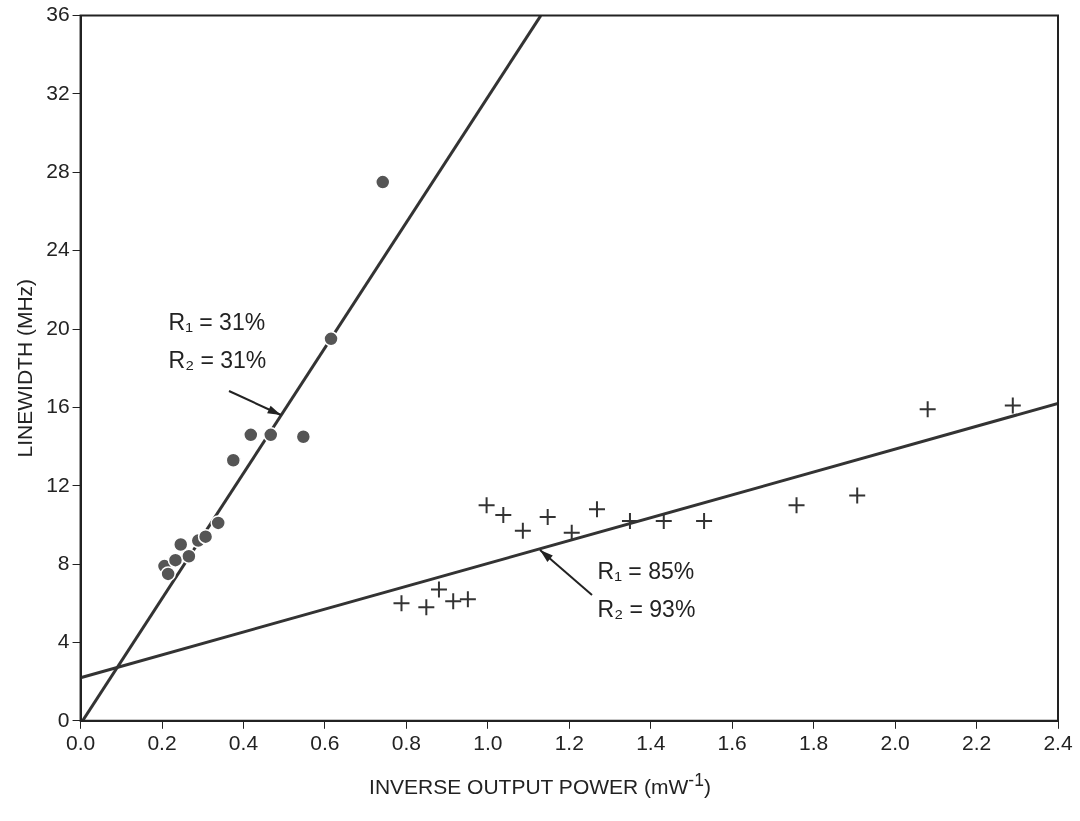  I want to click on annotation: R₁ = 85% R₂ = 93%, so click(646, 589).